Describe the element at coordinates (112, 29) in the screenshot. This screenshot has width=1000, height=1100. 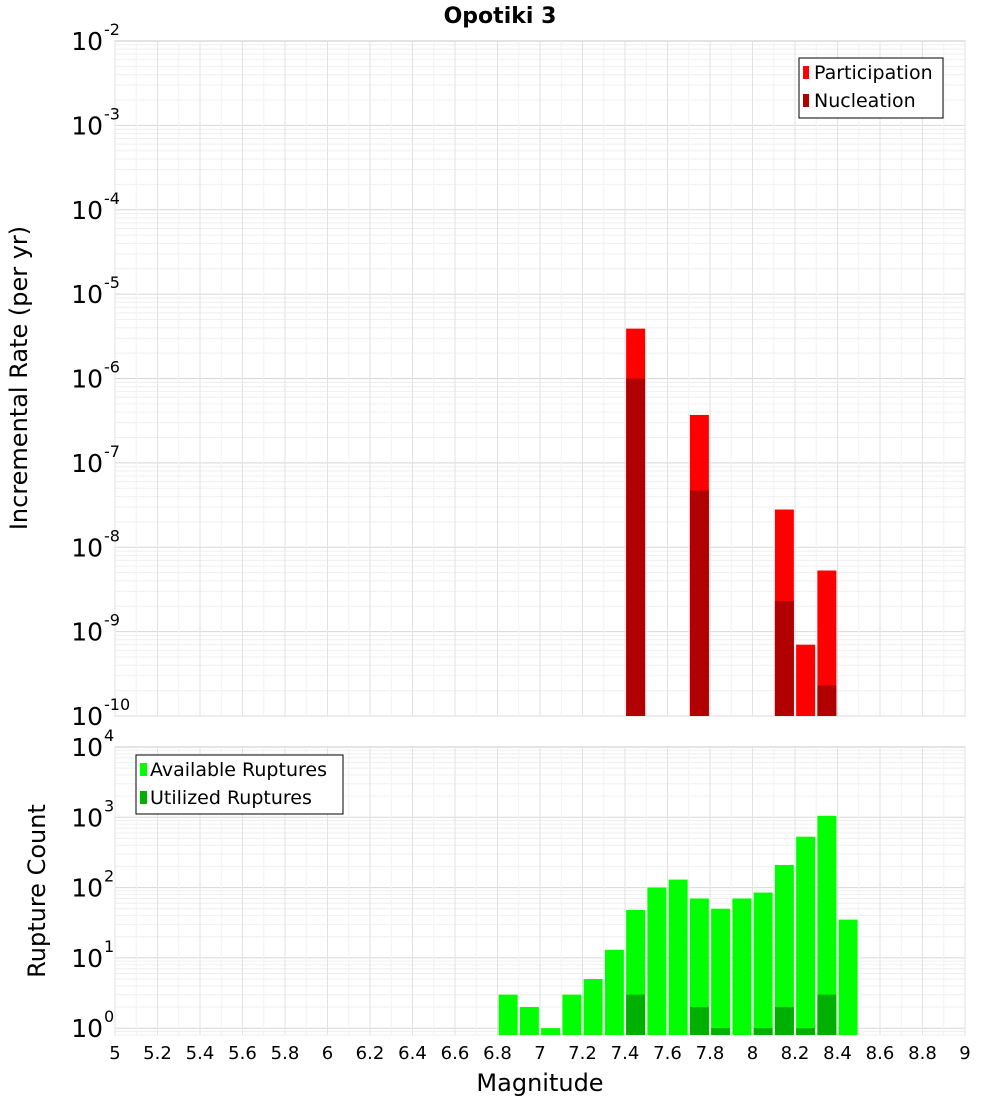
I see `y-tick-exponent: -2` at that location.